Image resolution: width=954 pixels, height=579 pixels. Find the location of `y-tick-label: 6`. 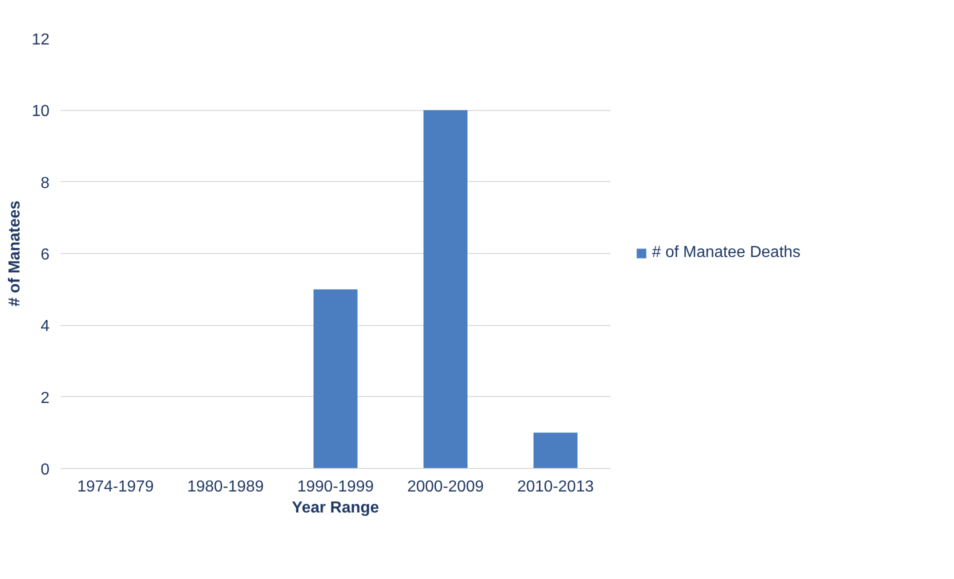

y-tick-label: 6 is located at coordinates (45, 255).